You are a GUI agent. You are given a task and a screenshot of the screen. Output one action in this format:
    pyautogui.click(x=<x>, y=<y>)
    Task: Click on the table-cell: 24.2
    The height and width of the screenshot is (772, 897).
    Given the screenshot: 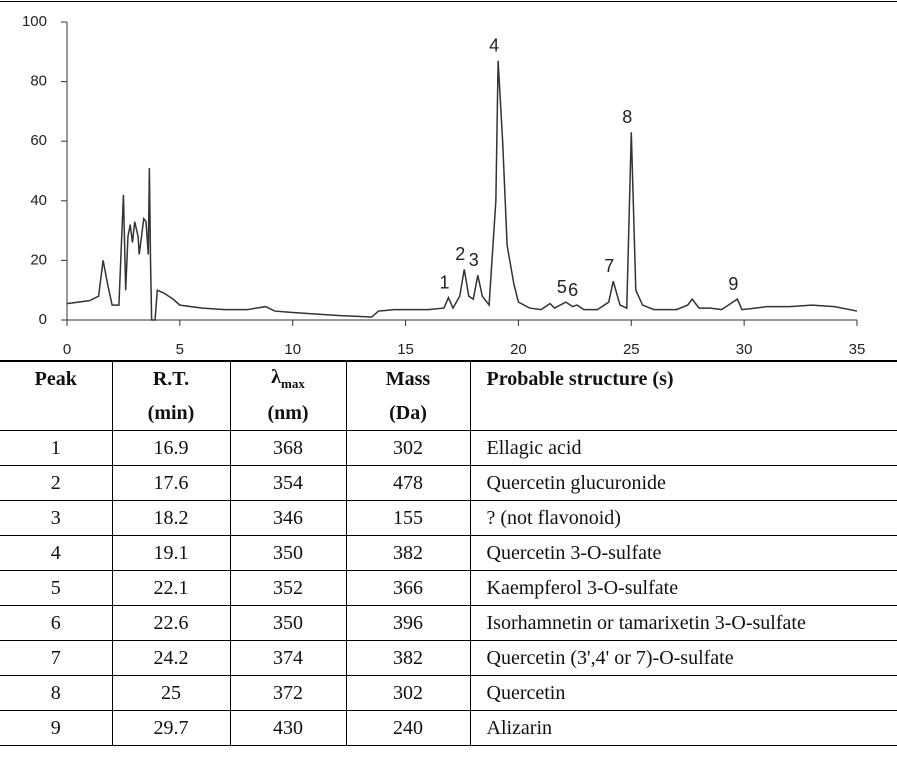 What is the action you would take?
    pyautogui.click(x=170, y=658)
    